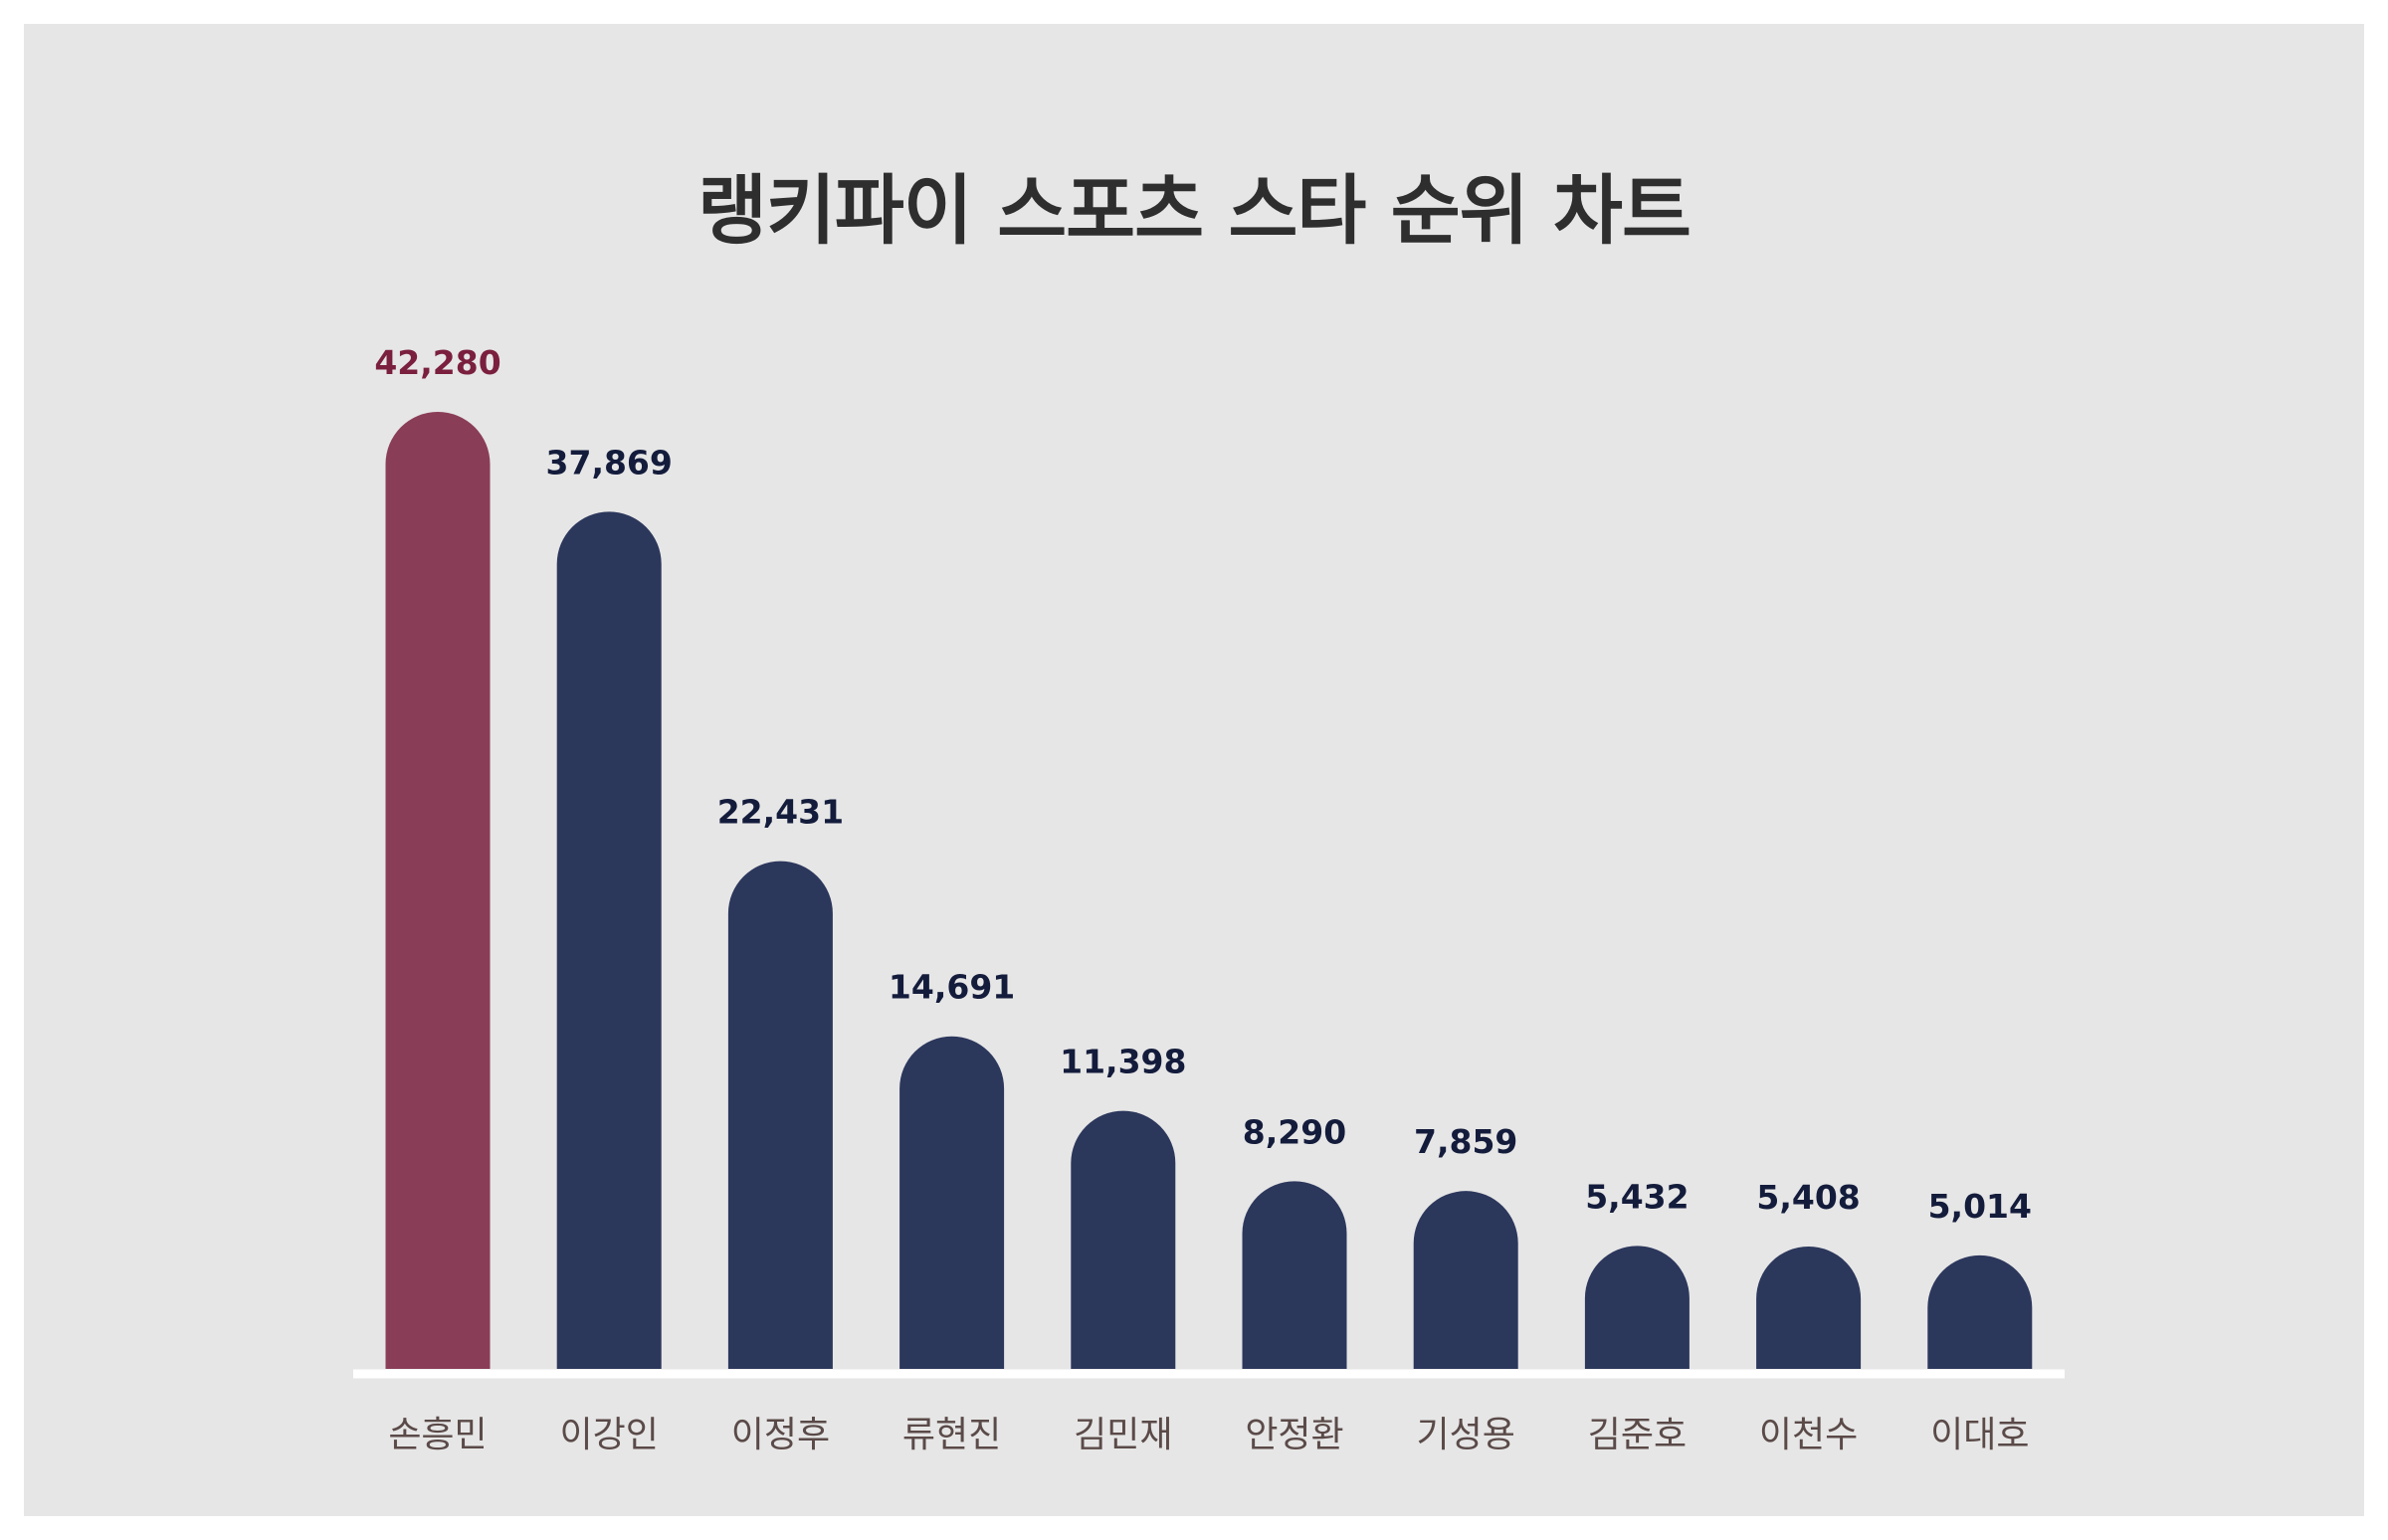 The width and height of the screenshot is (2388, 1540). What do you see at coordinates (609, 462) in the screenshot?
I see `value-label-2: 37,869` at bounding box center [609, 462].